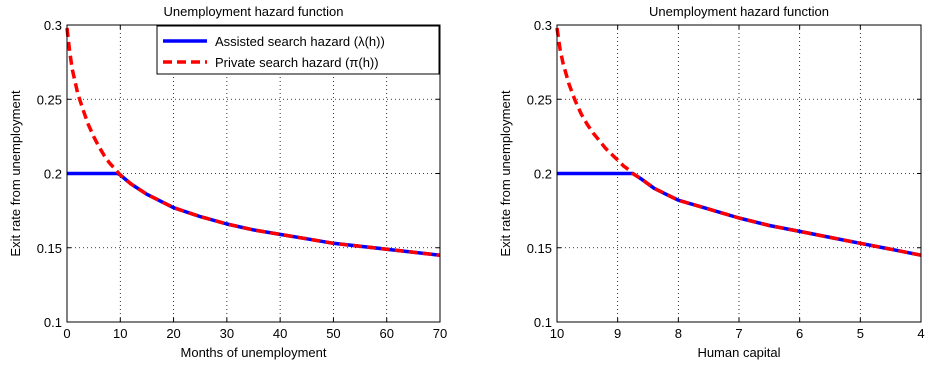 The width and height of the screenshot is (927, 367). I want to click on legend-label: Private search hazard (π(h)), so click(297, 62).